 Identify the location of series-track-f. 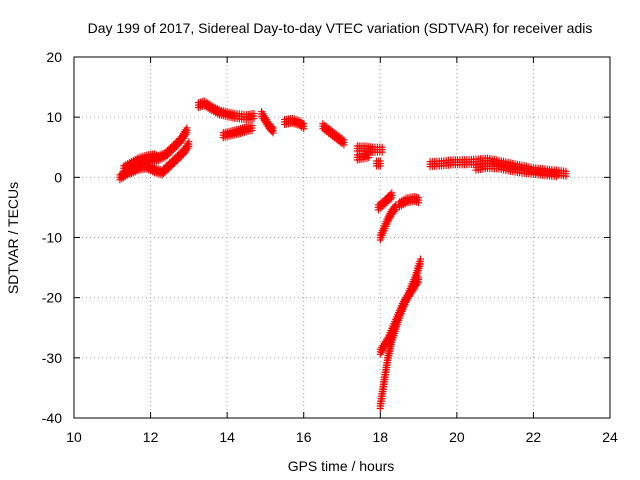
(267, 122).